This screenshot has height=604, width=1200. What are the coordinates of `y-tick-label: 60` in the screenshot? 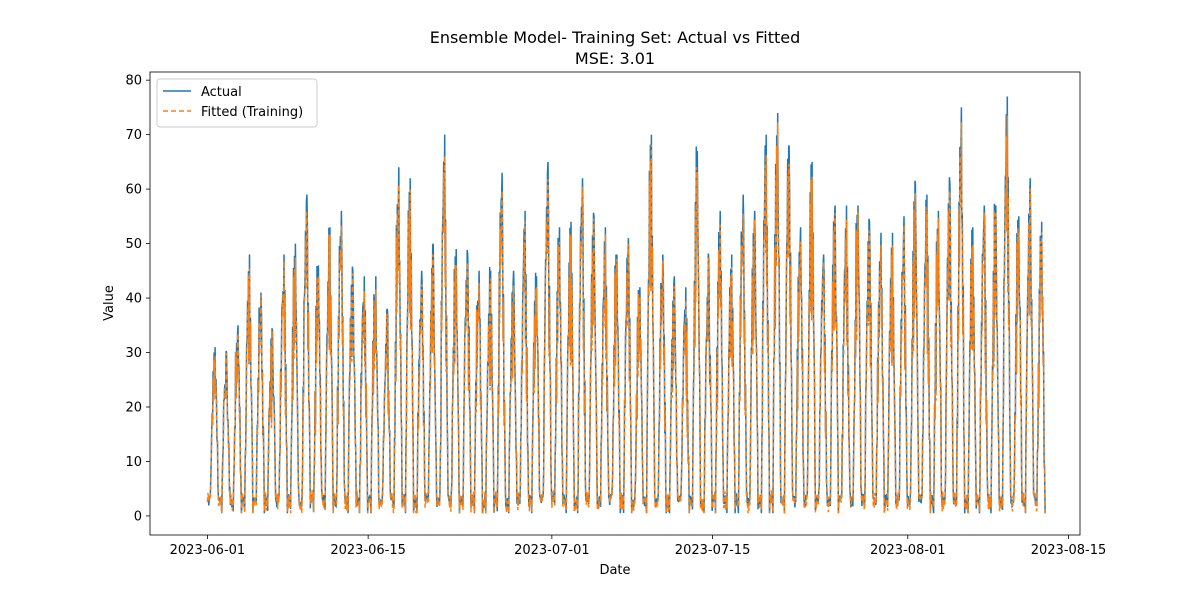 It's located at (133, 190).